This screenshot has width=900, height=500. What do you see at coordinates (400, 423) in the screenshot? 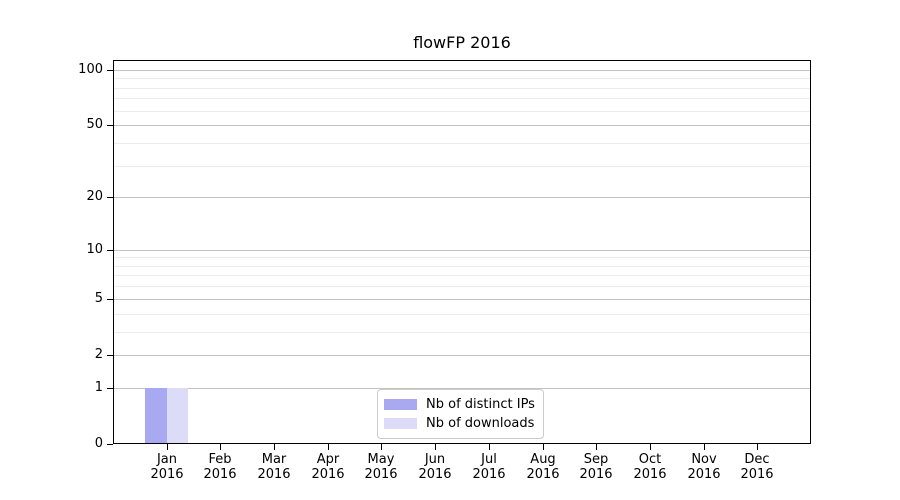
I see `legend-swatch-downloads` at bounding box center [400, 423].